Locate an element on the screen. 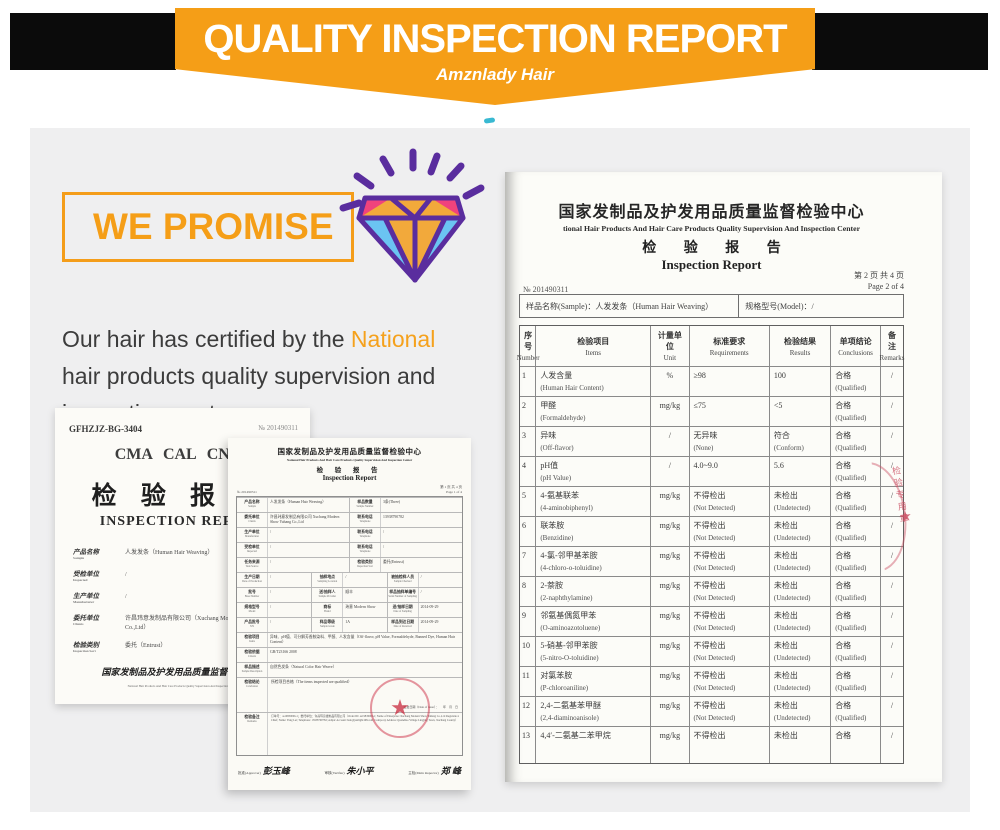  p1-label-en: Manufacturer is located at coordinates (252, 536).